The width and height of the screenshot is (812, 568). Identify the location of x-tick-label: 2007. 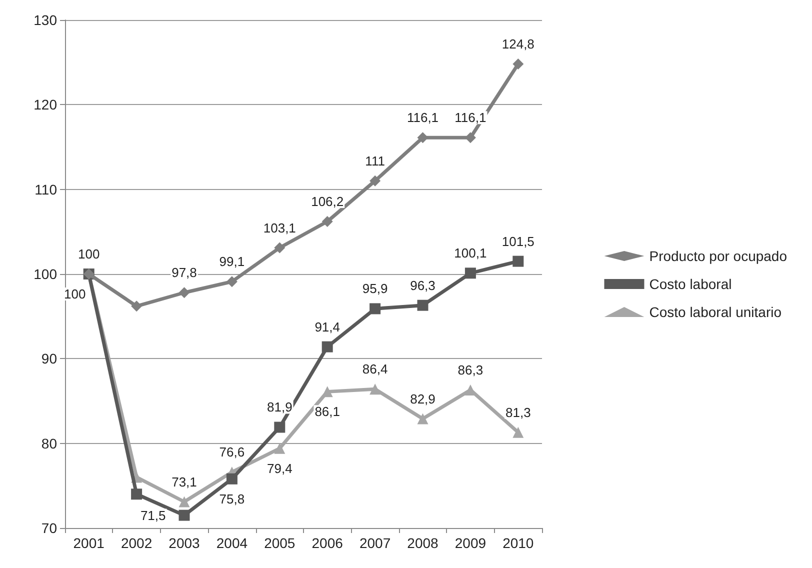
(375, 543).